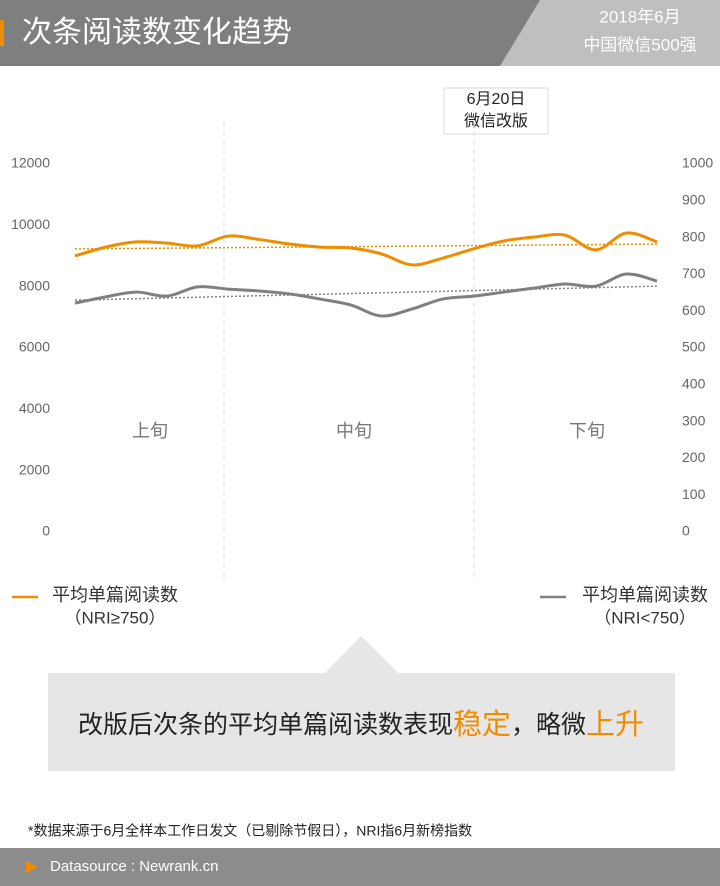 The width and height of the screenshot is (720, 886). I want to click on y2-tick-label: 800, so click(694, 236).